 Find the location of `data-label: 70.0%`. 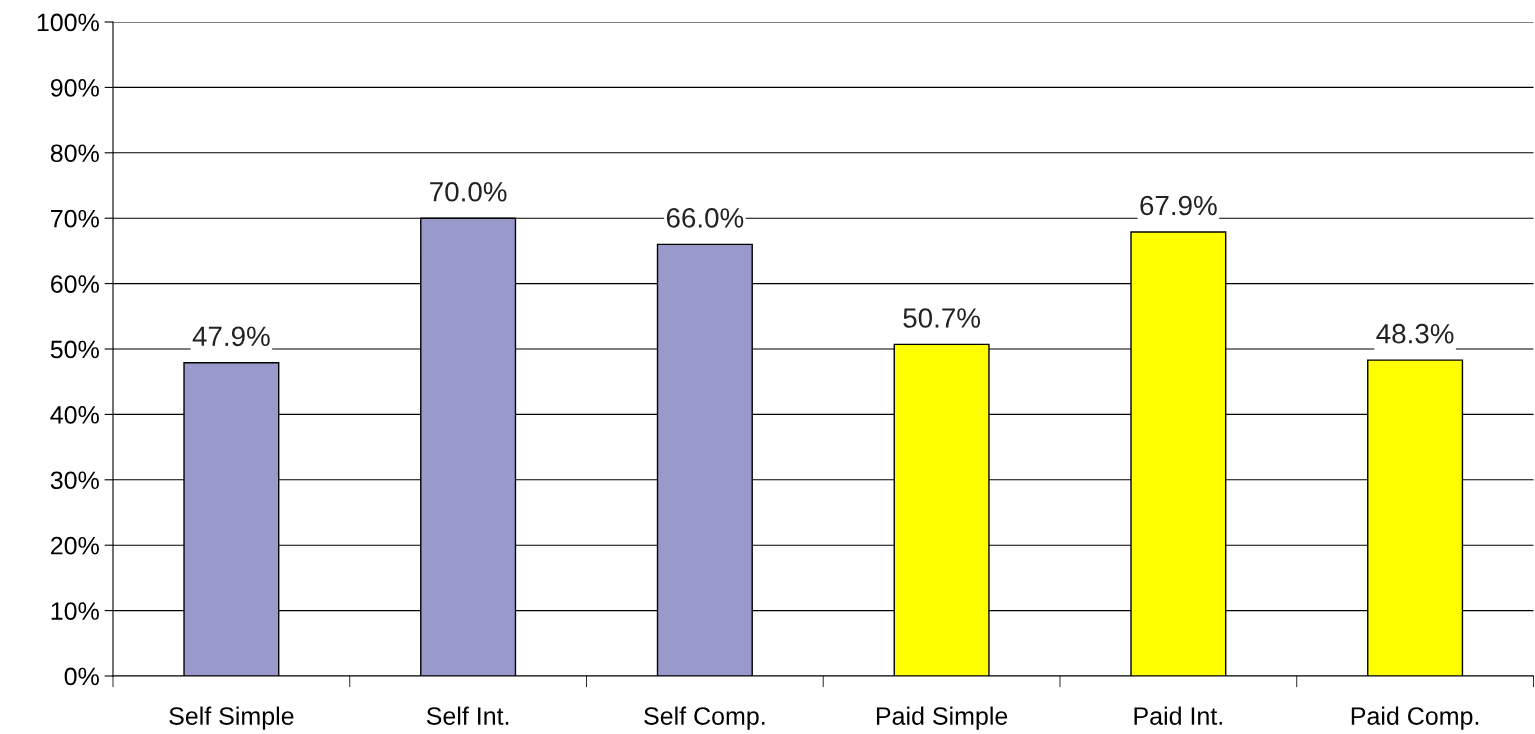

data-label: 70.0% is located at coordinates (468, 191).